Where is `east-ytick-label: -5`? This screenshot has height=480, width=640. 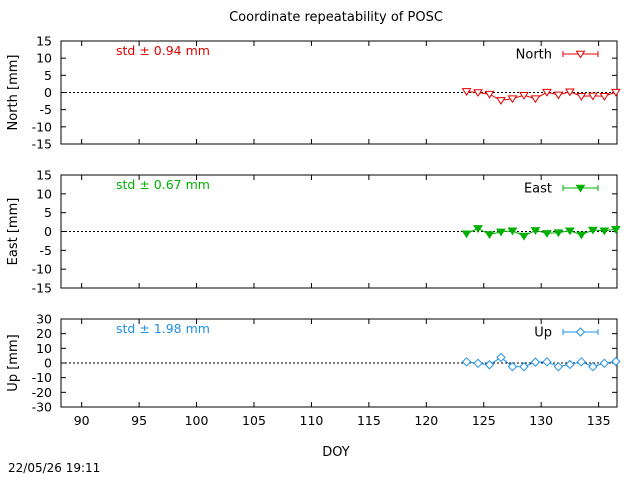
east-ytick-label: -5 is located at coordinates (46, 250).